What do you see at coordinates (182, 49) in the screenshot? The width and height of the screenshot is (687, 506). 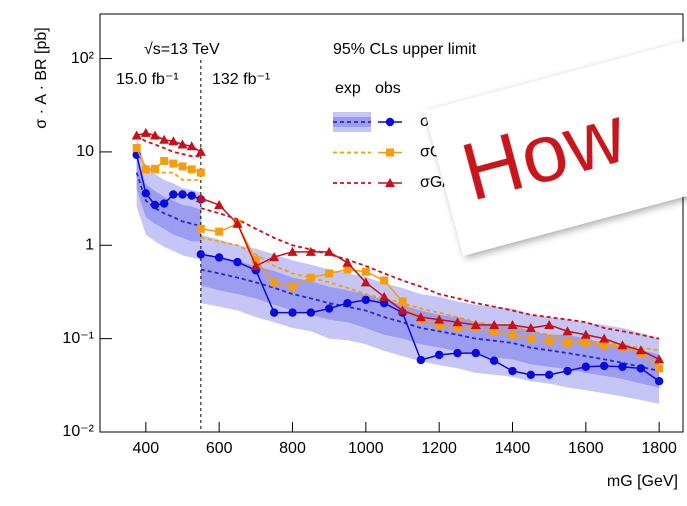 I see `energy-label: √s=13 TeV` at bounding box center [182, 49].